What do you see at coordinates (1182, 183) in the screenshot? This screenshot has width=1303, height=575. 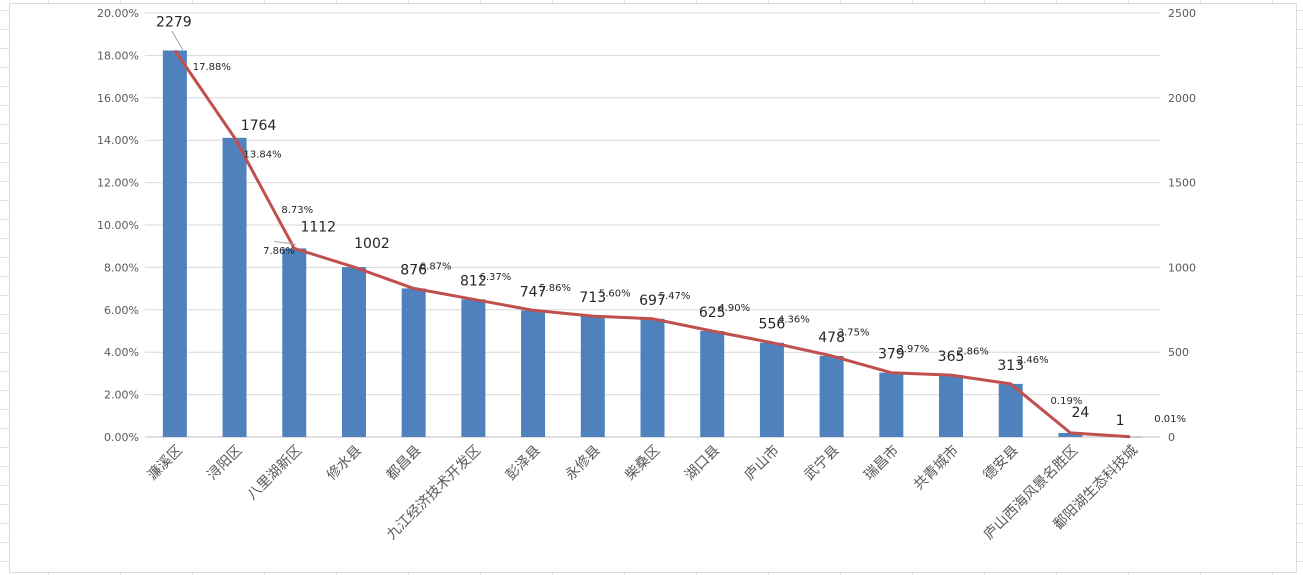 I see `right-tick-label: 1500` at bounding box center [1182, 183].